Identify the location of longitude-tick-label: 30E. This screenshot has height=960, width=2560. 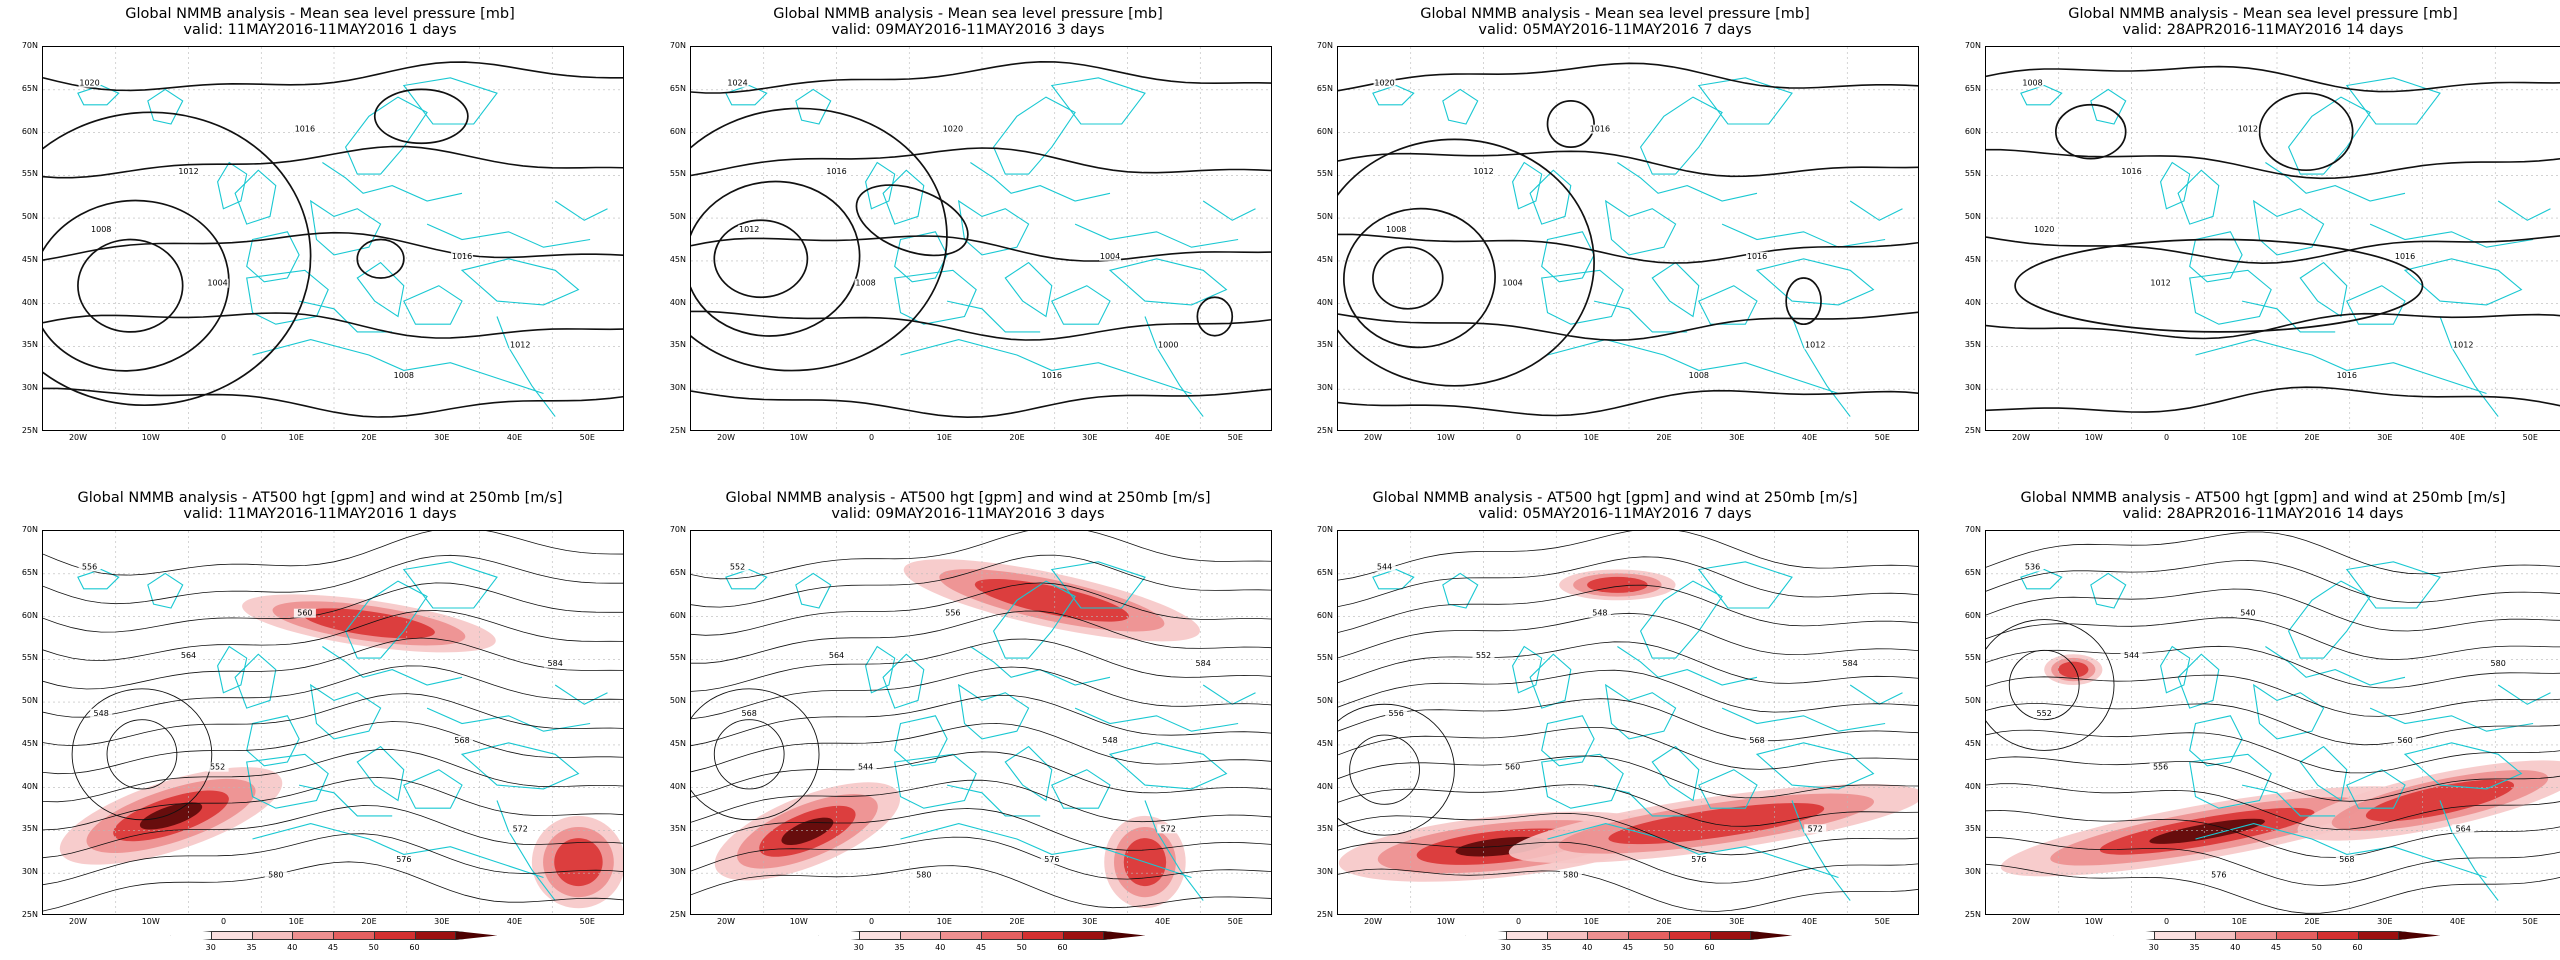
(1737, 437).